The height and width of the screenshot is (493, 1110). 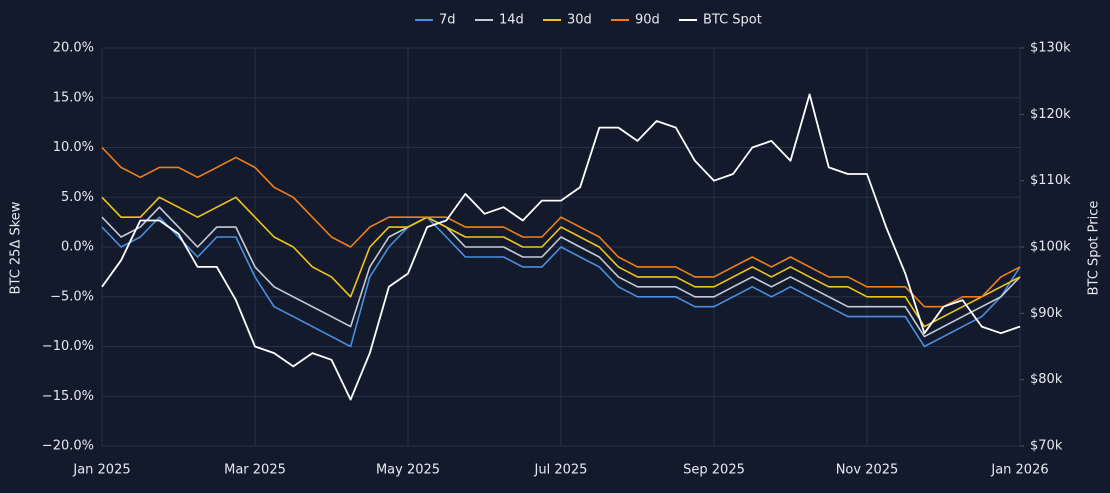 What do you see at coordinates (714, 470) in the screenshot?
I see `x-tick-label: Sep 2025` at bounding box center [714, 470].